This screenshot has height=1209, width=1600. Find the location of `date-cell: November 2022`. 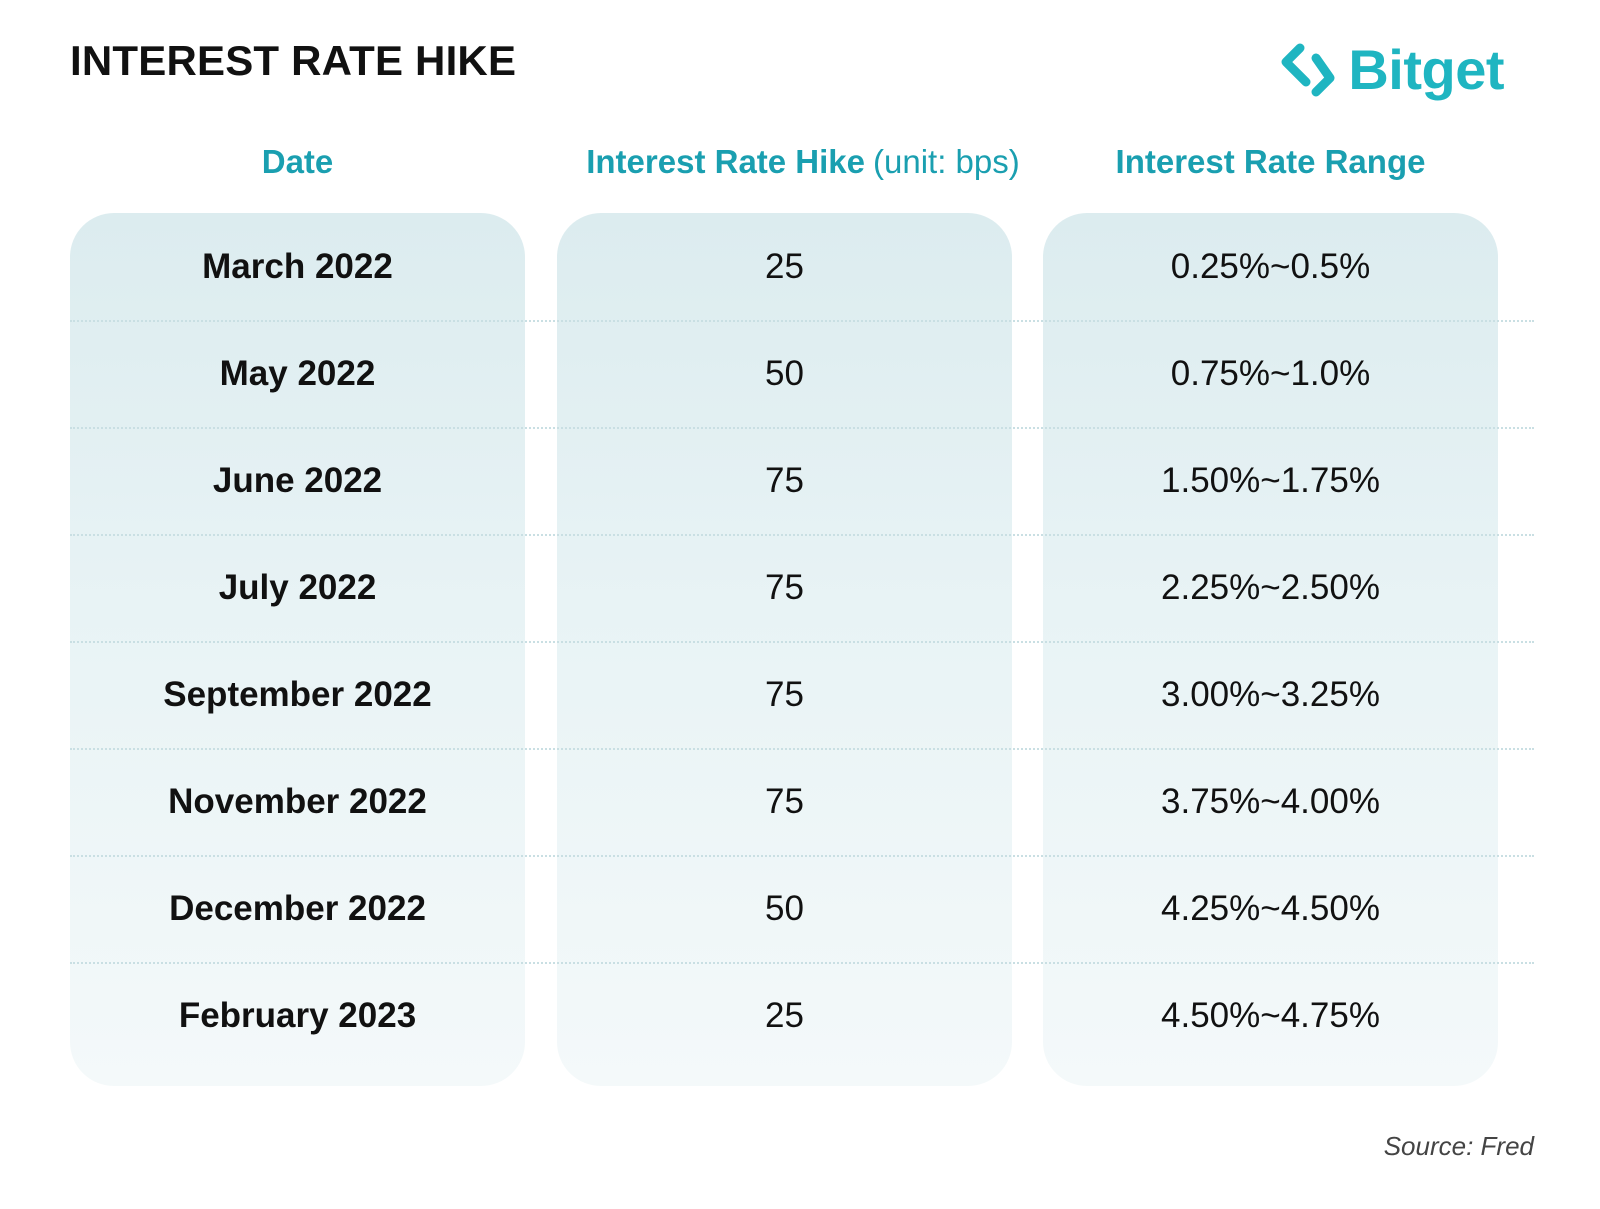

date-cell: November 2022 is located at coordinates (297, 801).